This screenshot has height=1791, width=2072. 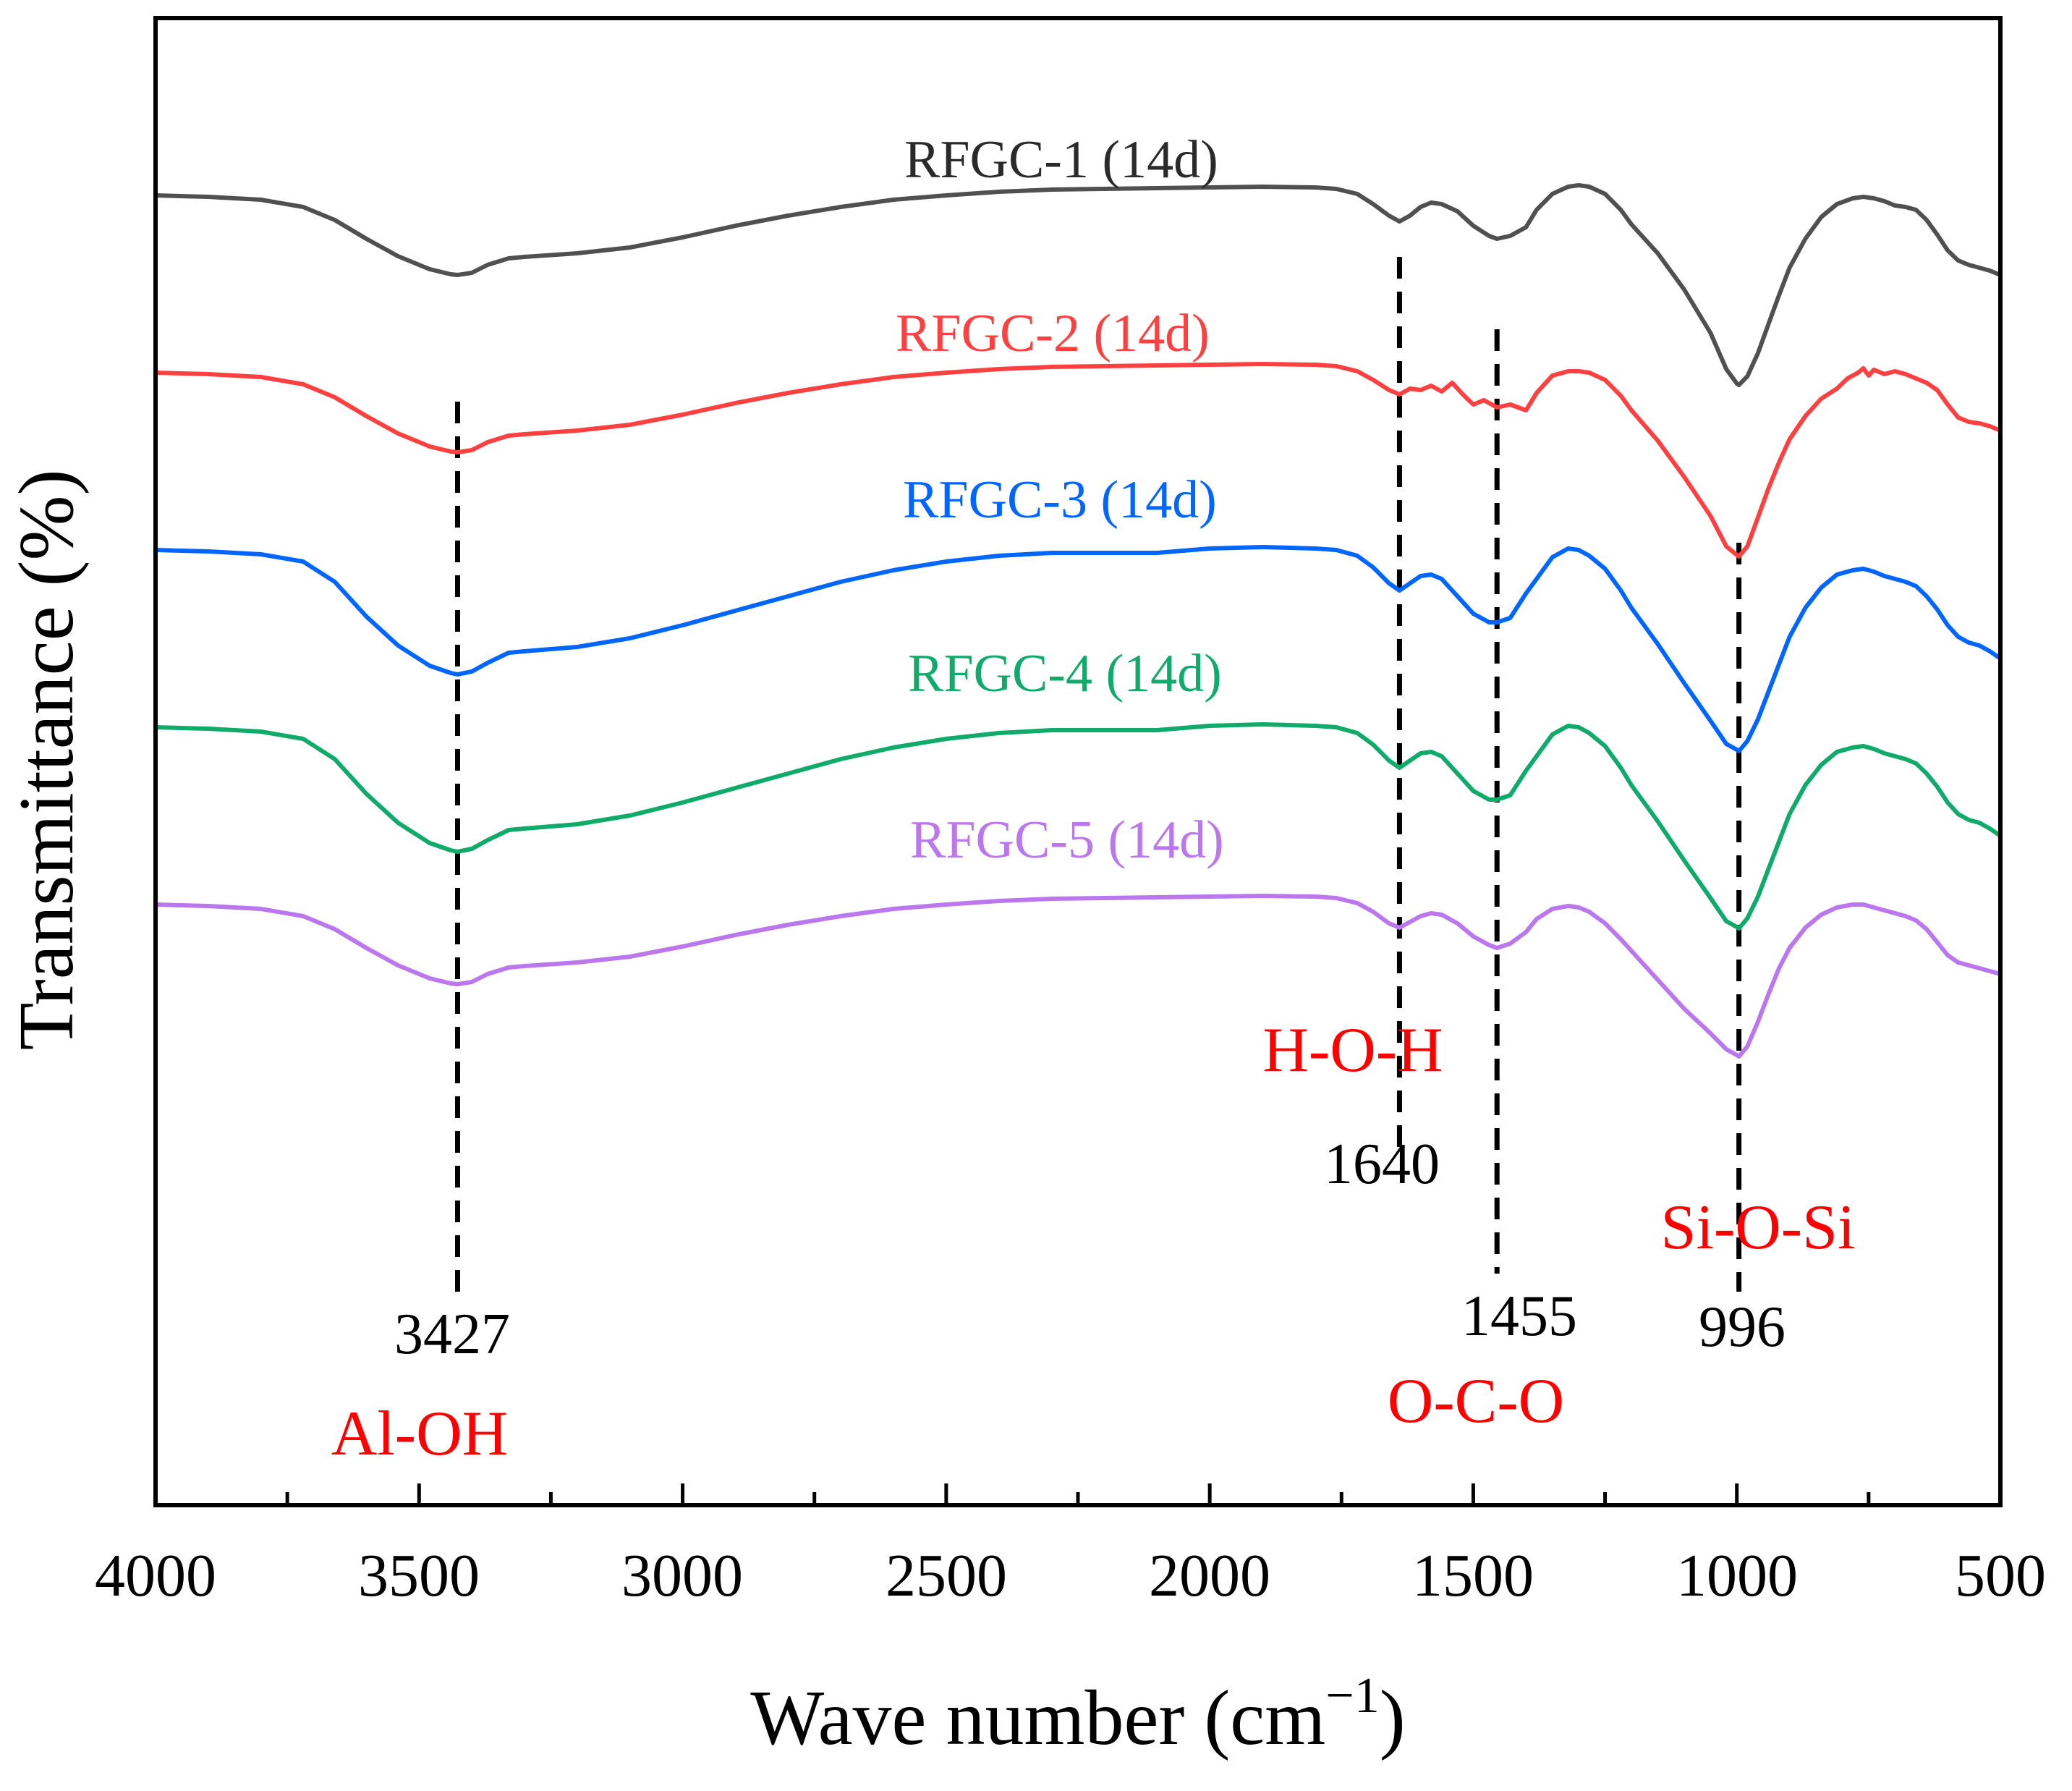 What do you see at coordinates (1065, 673) in the screenshot?
I see `series-label-rfgc-4: RFGC-4 (14d)` at bounding box center [1065, 673].